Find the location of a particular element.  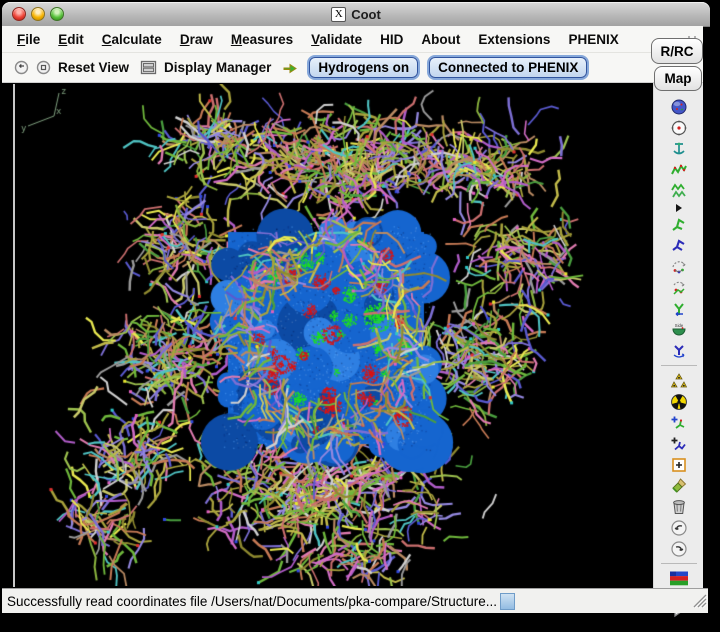

sidechain-flip-button: Side is located at coordinates (679, 329).